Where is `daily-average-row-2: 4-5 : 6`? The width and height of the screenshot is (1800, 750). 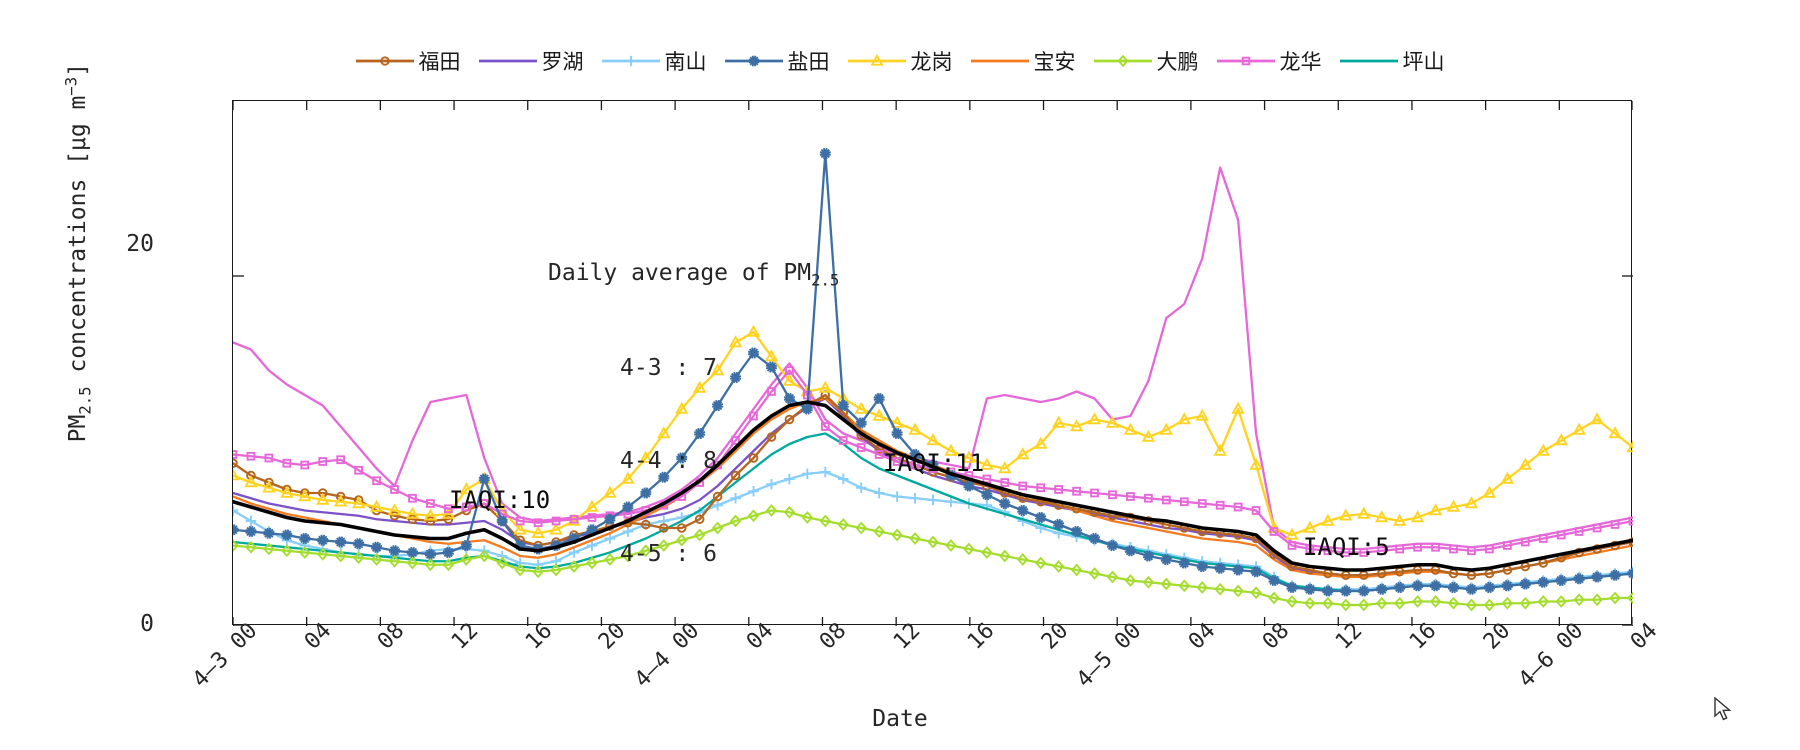 daily-average-row-2: 4-5 : 6 is located at coordinates (668, 554).